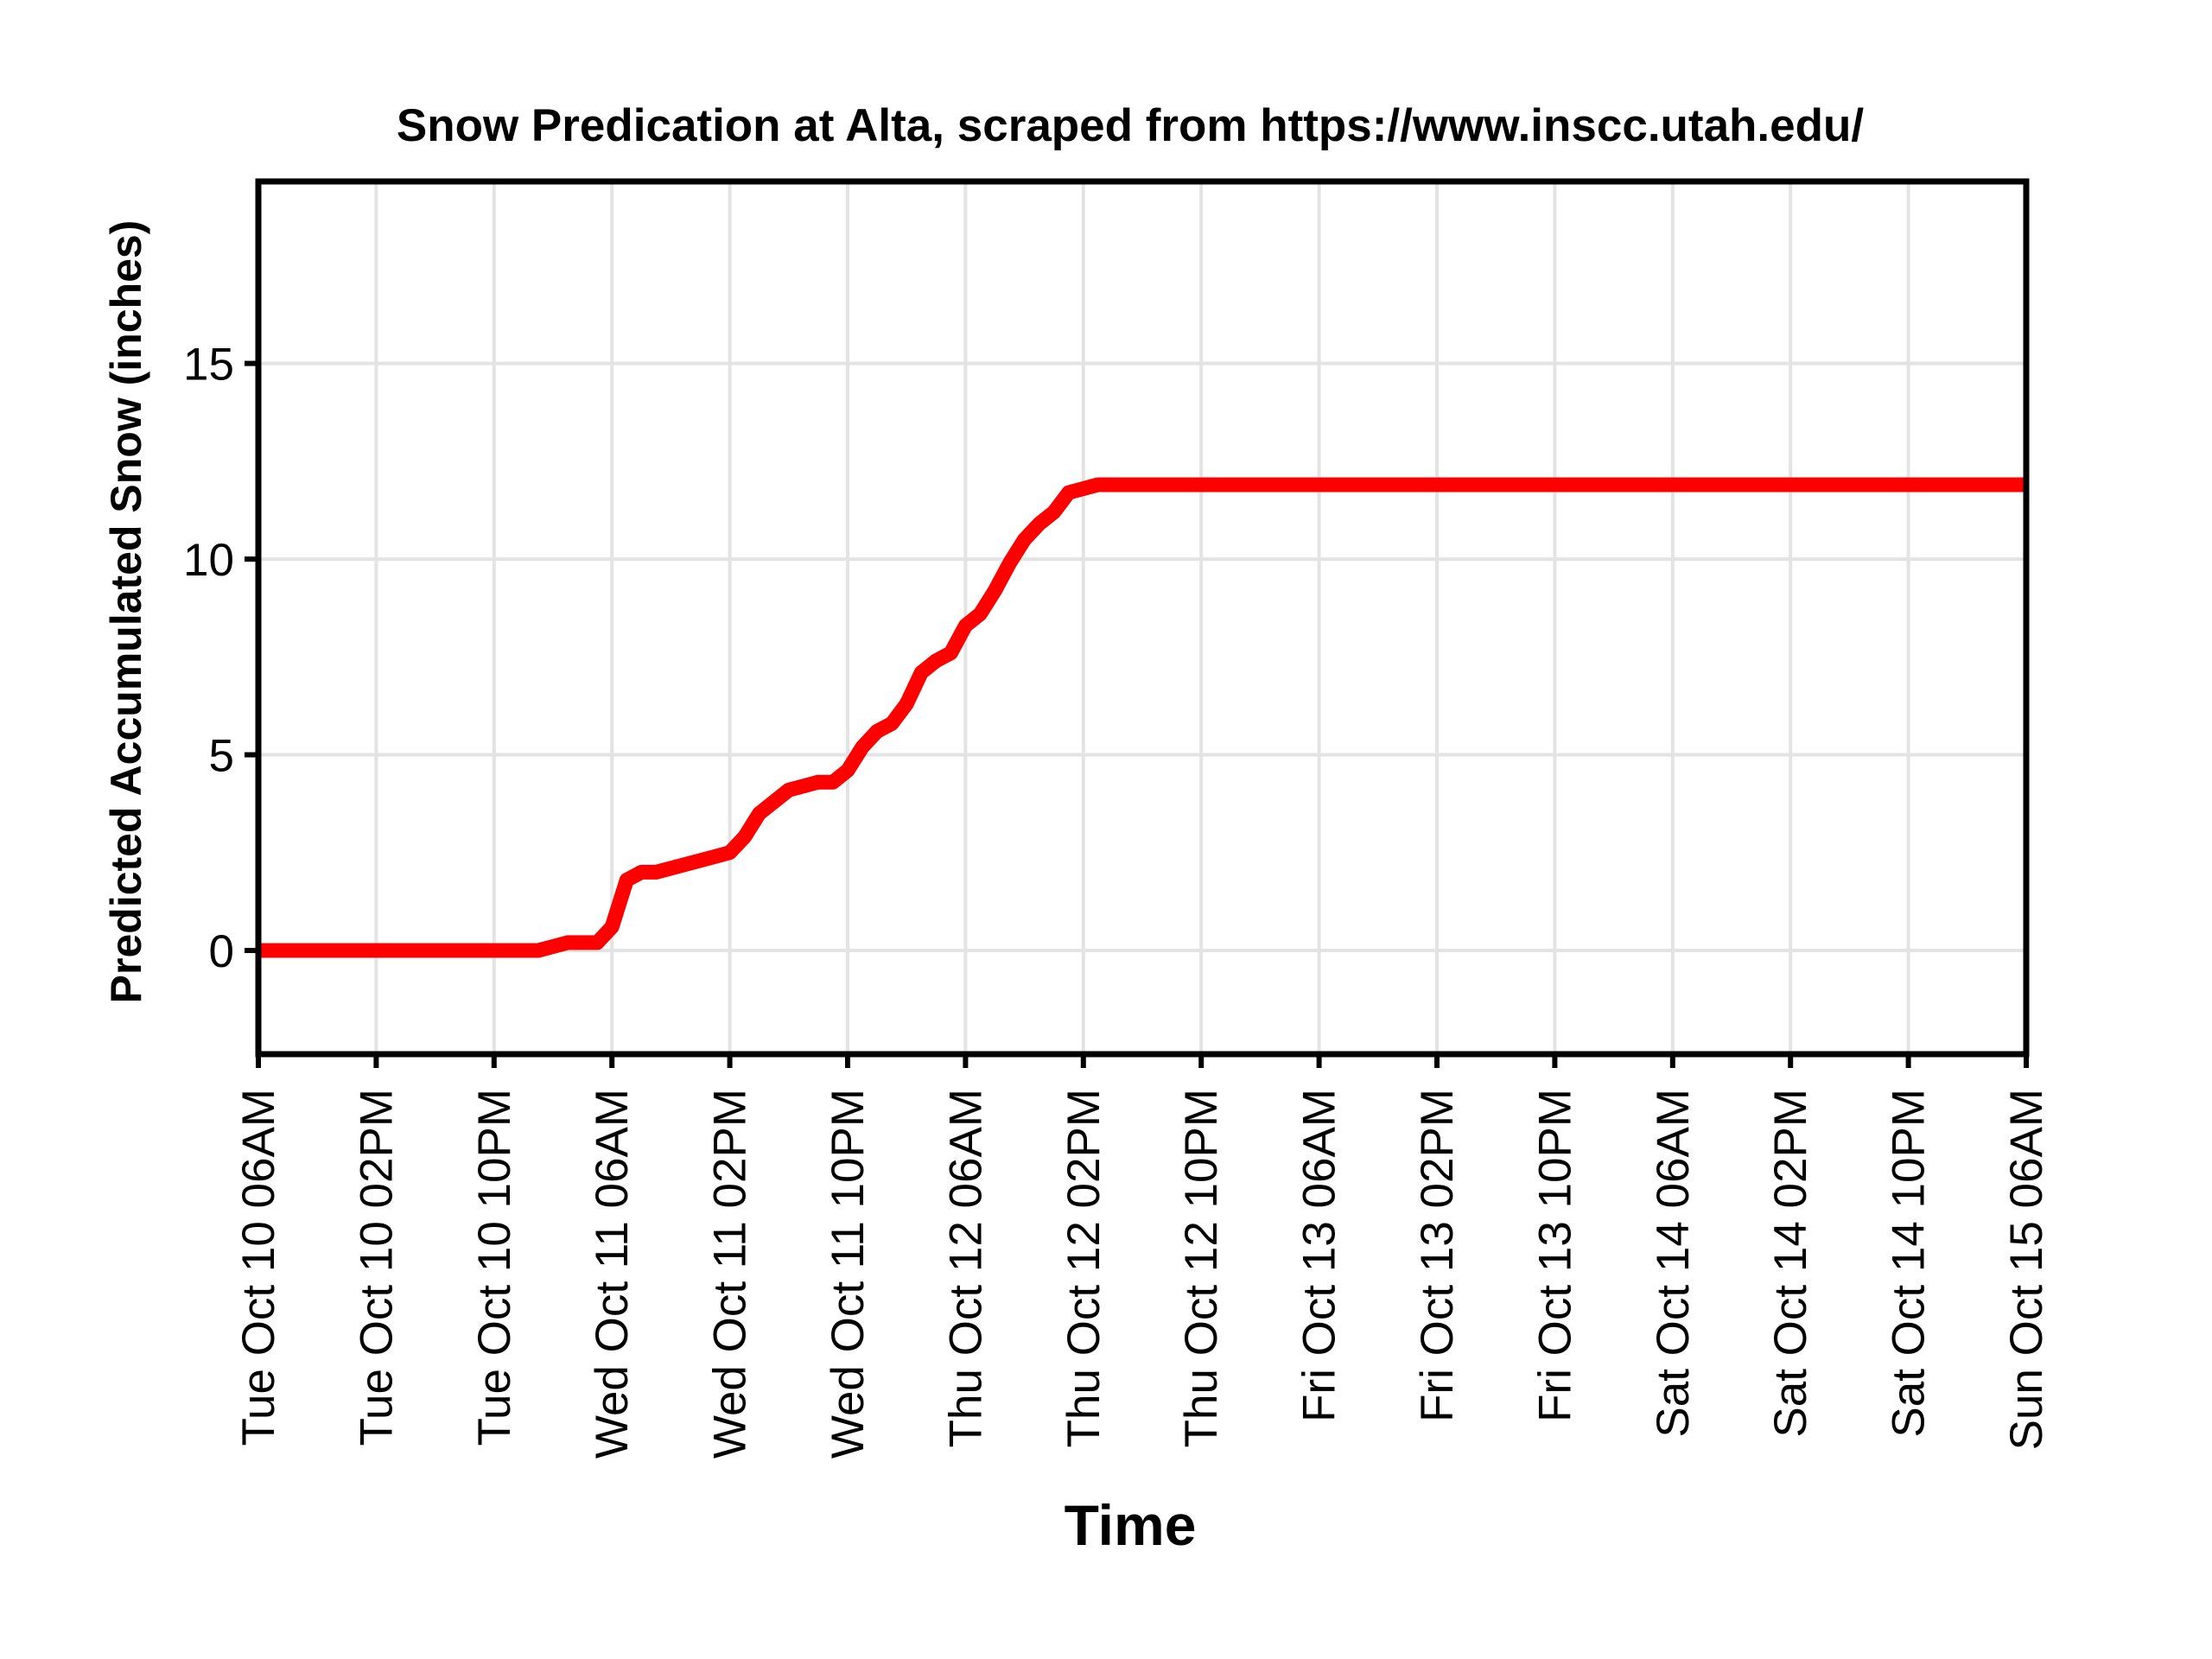  Describe the element at coordinates (965, 1268) in the screenshot. I see `x-tick-label: Thu Oct 12 06AM` at that location.